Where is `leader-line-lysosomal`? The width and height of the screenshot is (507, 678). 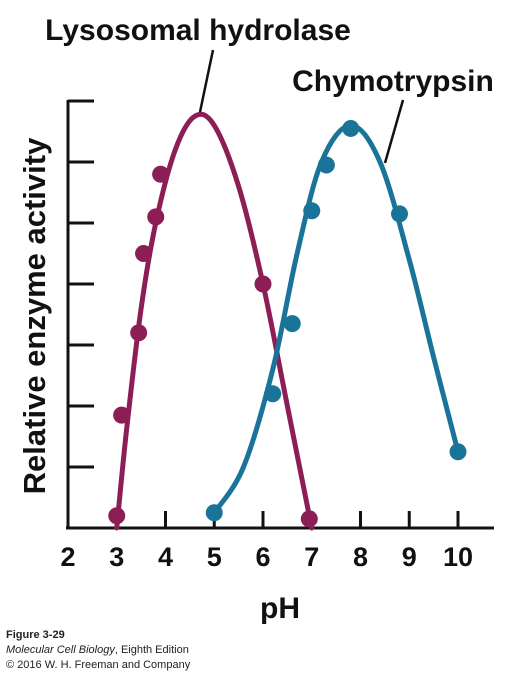
leader-line-lysosomal is located at coordinates (206, 81).